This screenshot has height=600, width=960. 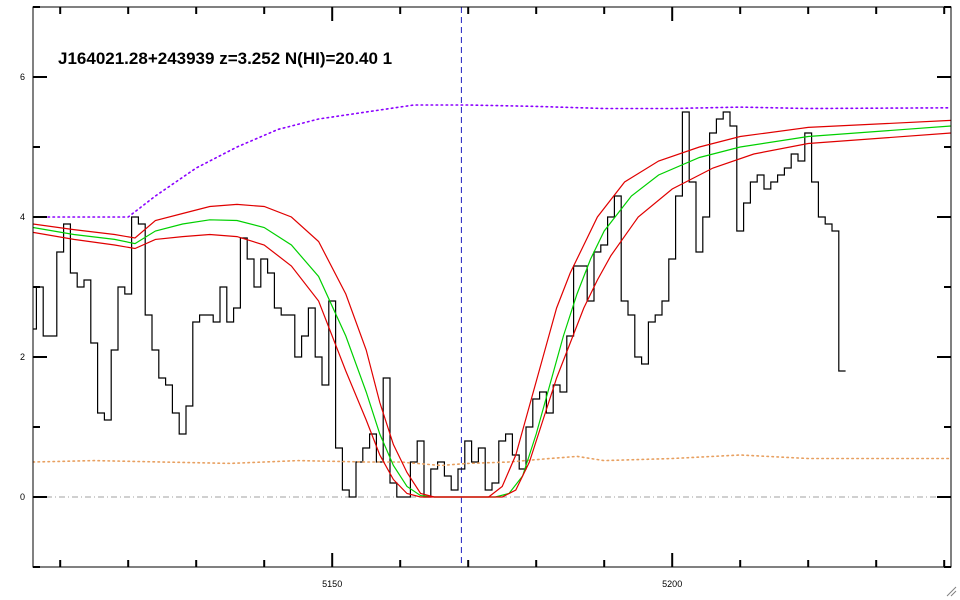 I want to click on series-error, so click(x=492, y=460).